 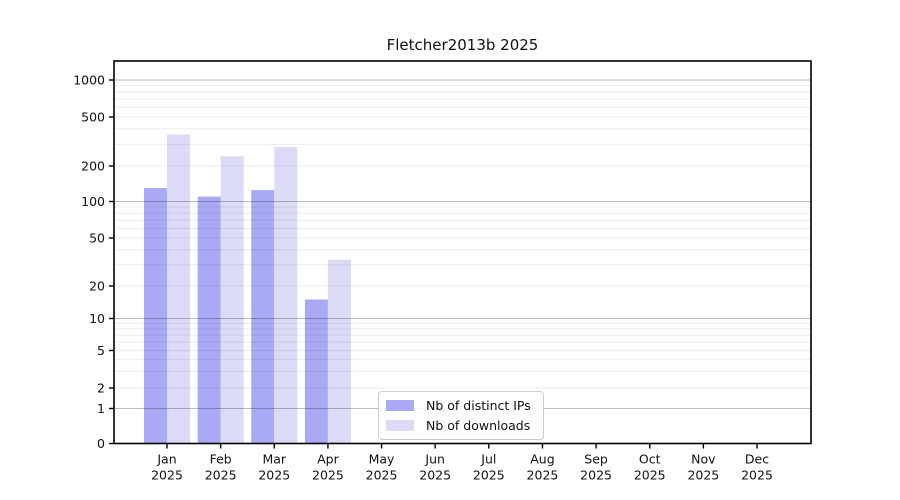 What do you see at coordinates (209, 320) in the screenshot?
I see `bar-feb-ips` at bounding box center [209, 320].